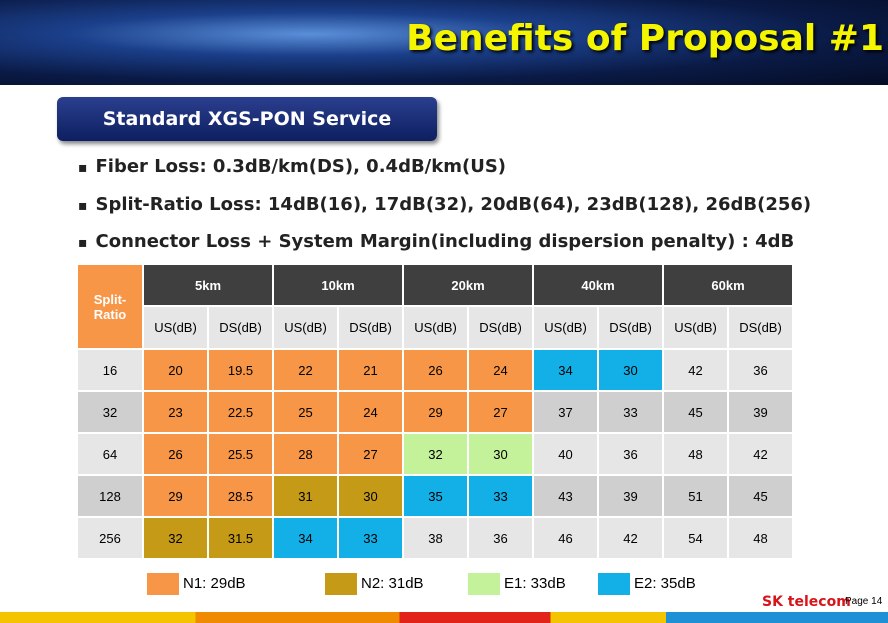 The height and width of the screenshot is (623, 888). I want to click on value-cell: 25.5, so click(240, 454).